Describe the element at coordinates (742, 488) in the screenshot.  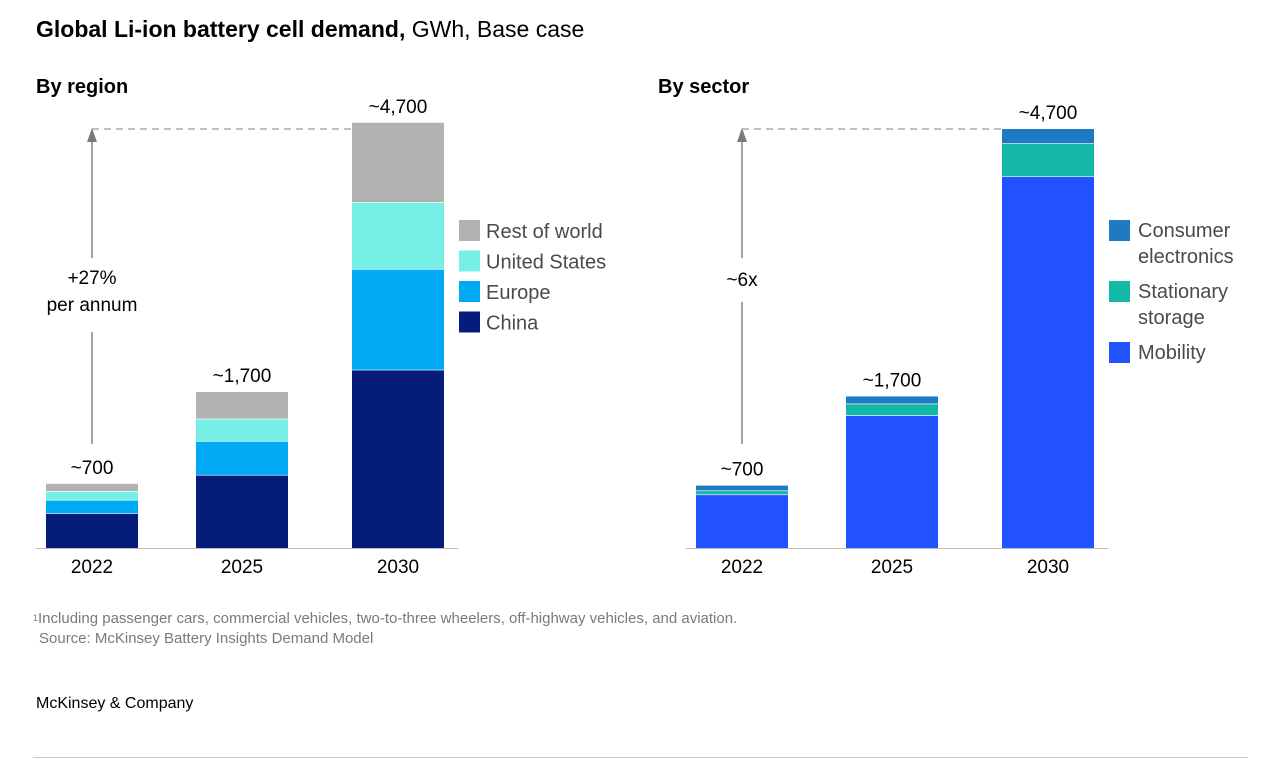
I see `sector-bar-2022-consumer-electronics` at that location.